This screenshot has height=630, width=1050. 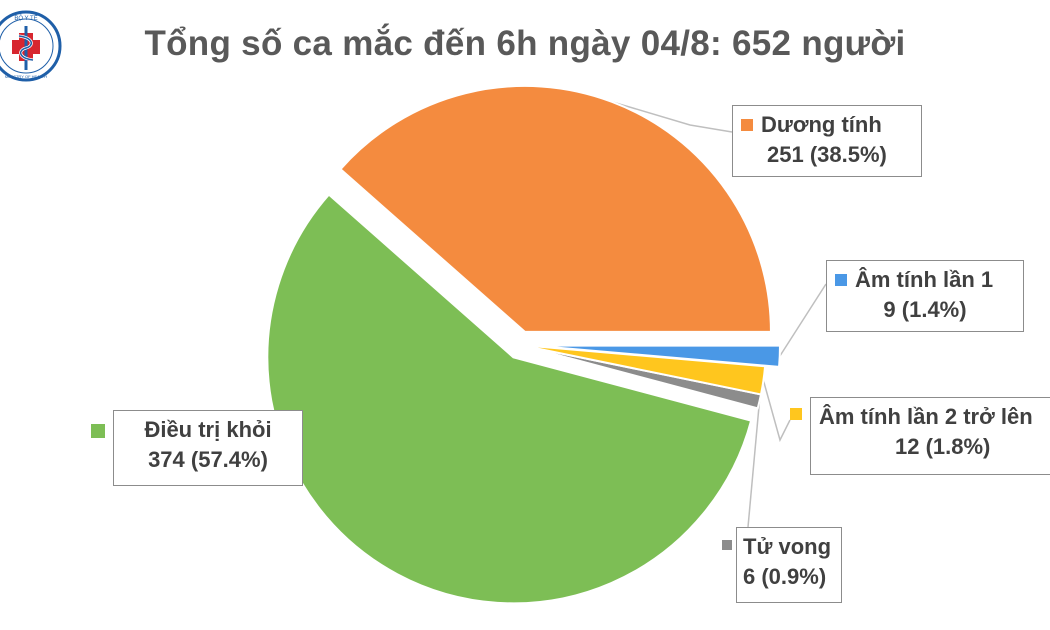 I want to click on label-am-tinh-2: Âm tính lần 2 trở lên 12 (1.8%), so click(x=930, y=436).